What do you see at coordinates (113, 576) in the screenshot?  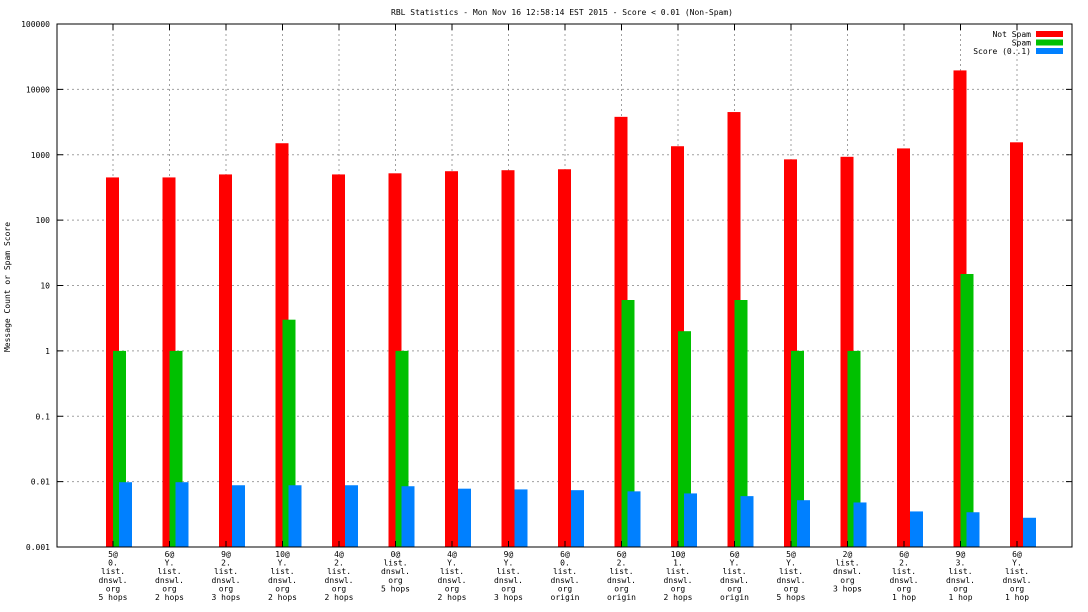 I see `x-tick-label: 5@ 0. list. dnswl. org 5 hops` at bounding box center [113, 576].